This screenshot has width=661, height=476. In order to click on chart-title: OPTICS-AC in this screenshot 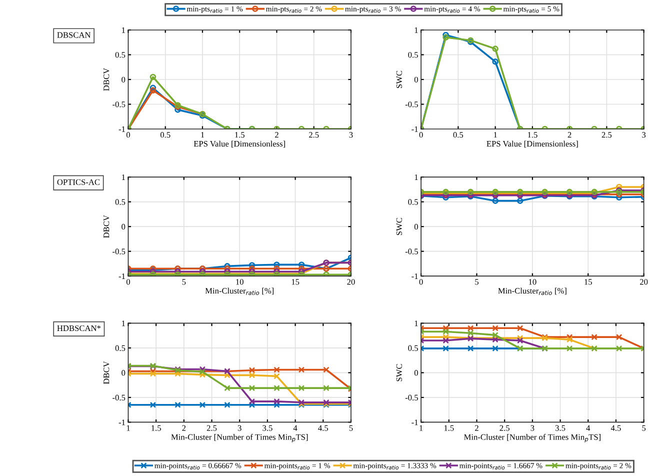, I will do `click(78, 182)`.